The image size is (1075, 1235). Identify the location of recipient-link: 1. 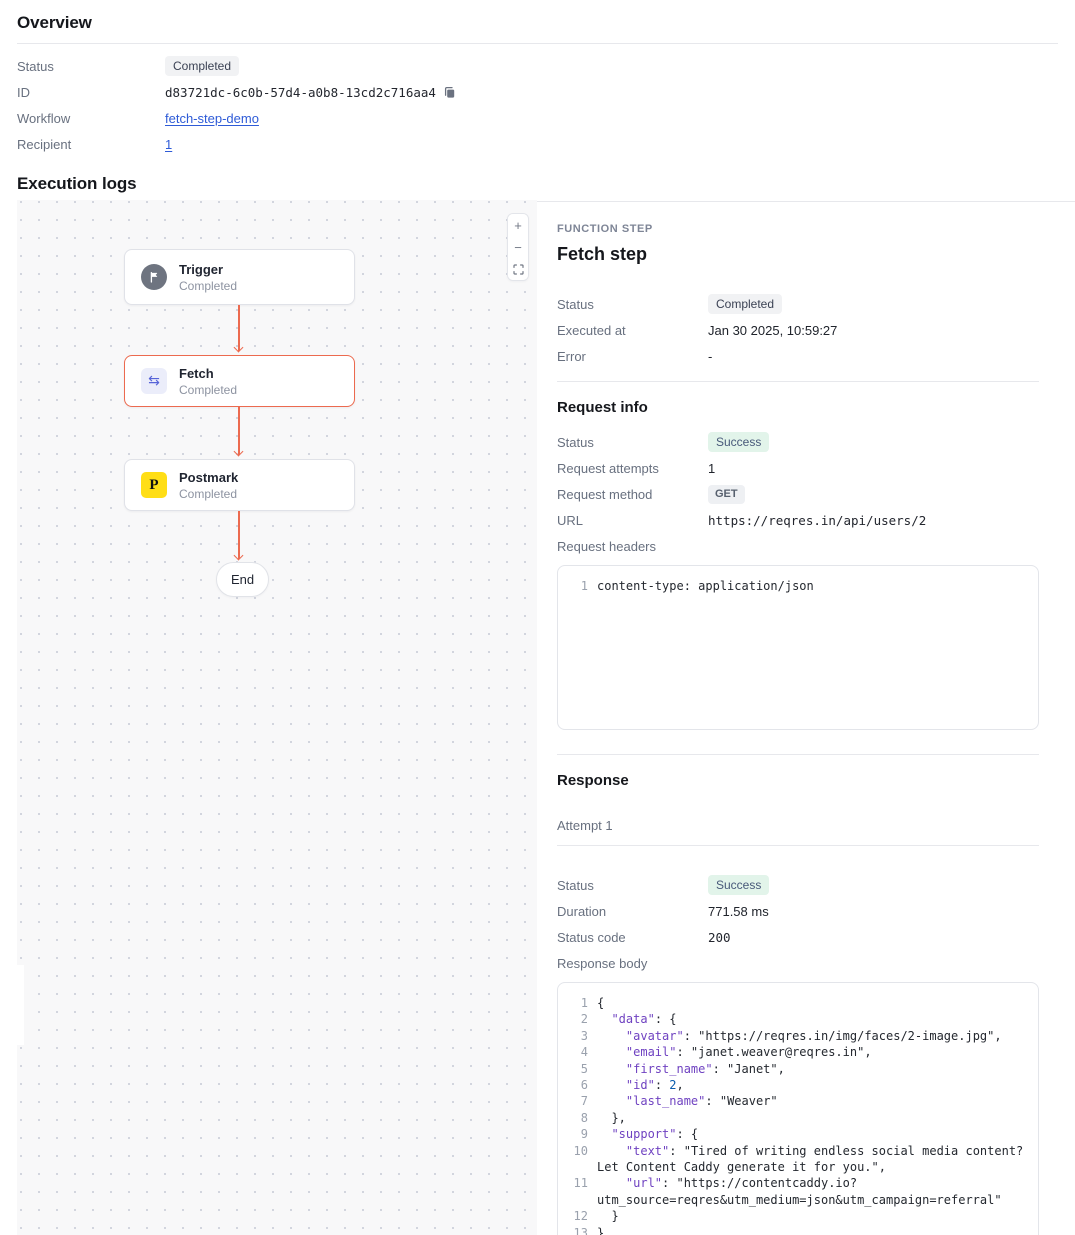
(169, 144).